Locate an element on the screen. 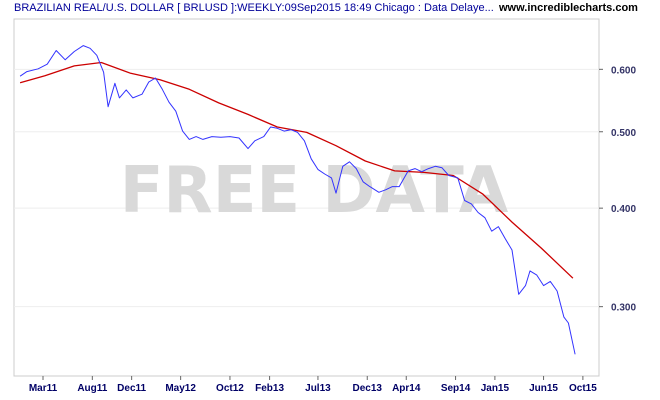 The image size is (660, 400). x-tick-label: Jul13 is located at coordinates (318, 388).